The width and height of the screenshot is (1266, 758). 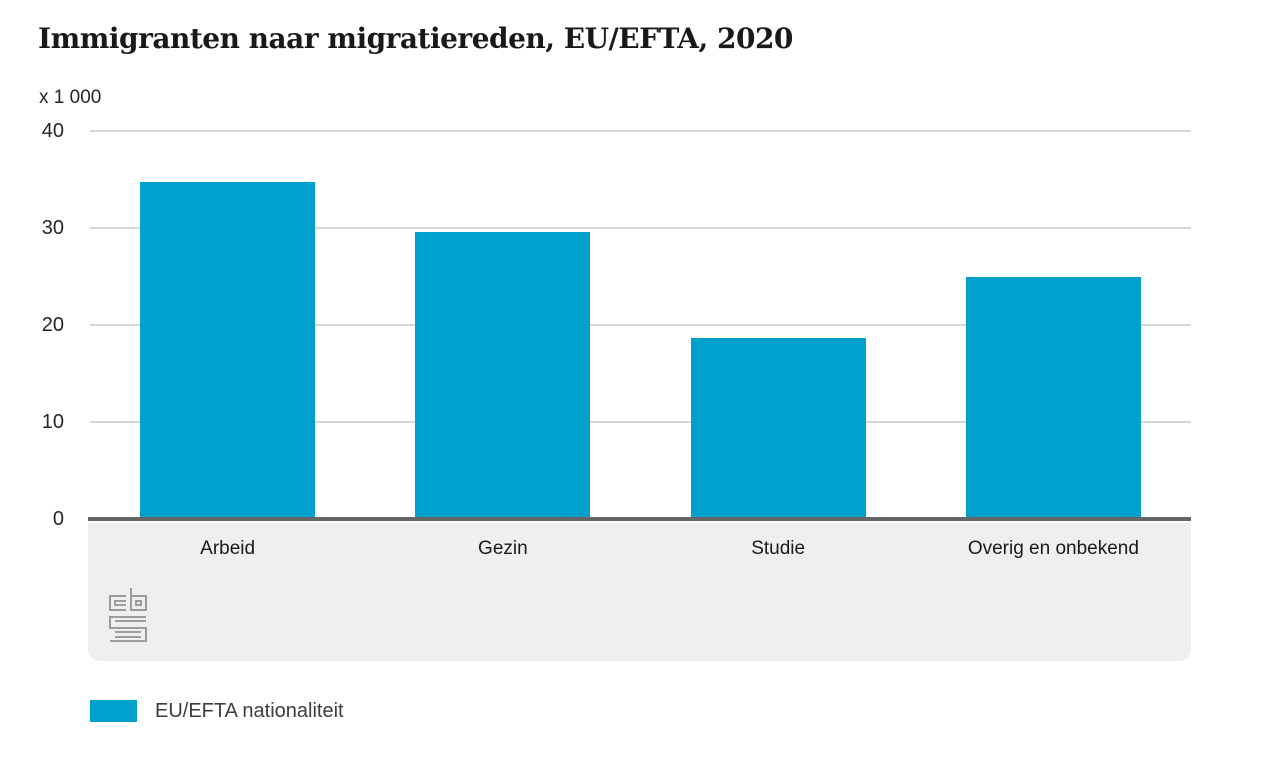 What do you see at coordinates (128, 615) in the screenshot?
I see `cbs-logo-icon` at bounding box center [128, 615].